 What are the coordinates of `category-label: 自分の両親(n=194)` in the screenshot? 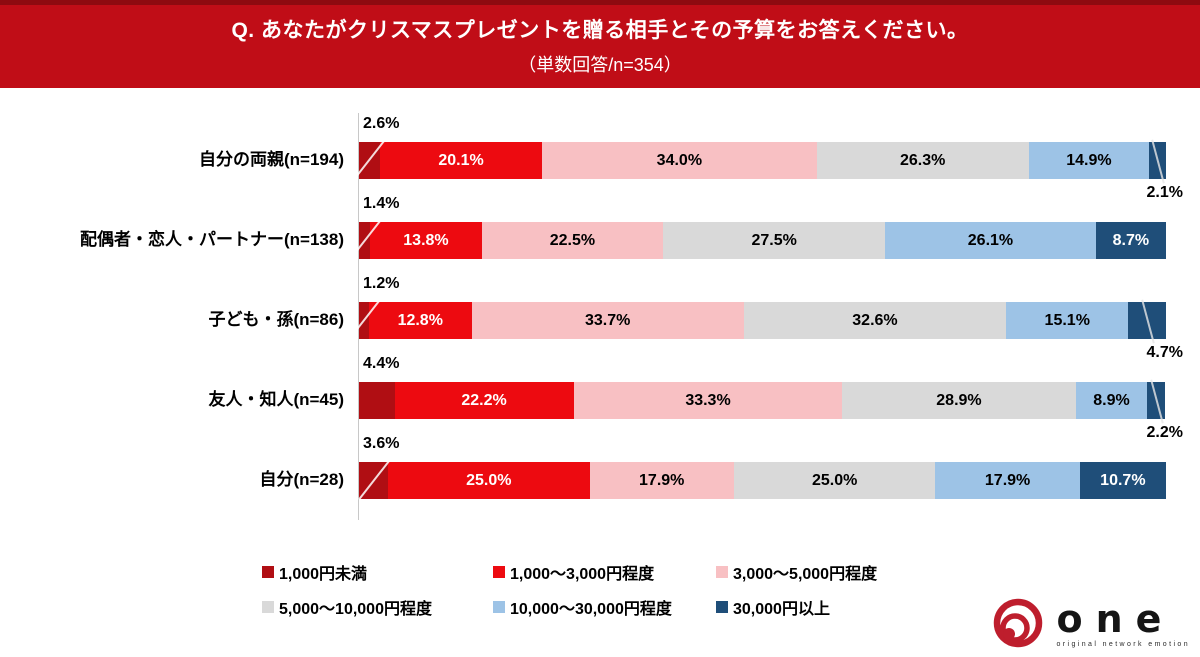 It's located at (271, 159).